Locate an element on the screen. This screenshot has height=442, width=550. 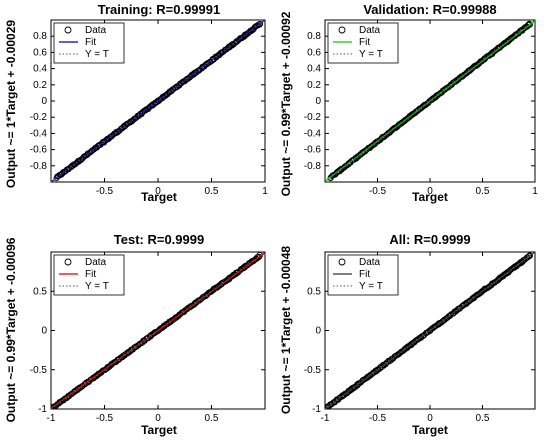
y-tick-label: -0.2 is located at coordinates (313, 117).